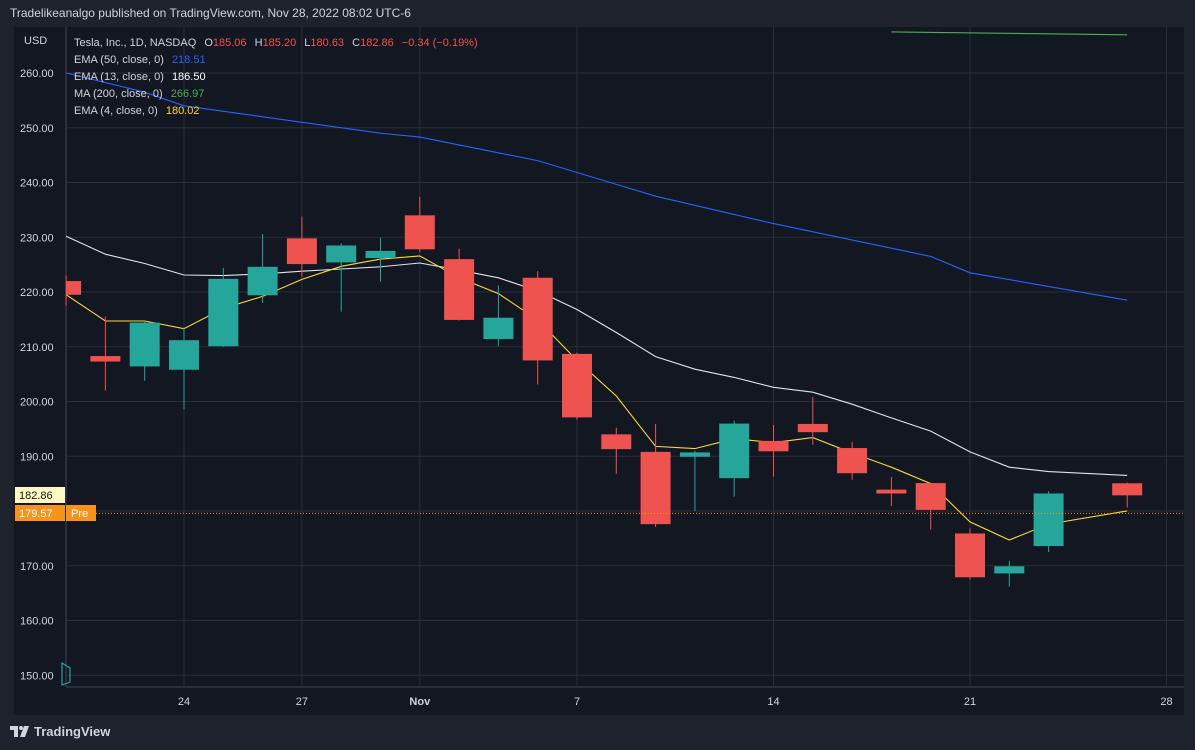 The image size is (1195, 750). Describe the element at coordinates (188, 94) in the screenshot. I see `legend-ma200-value: 266.97` at that location.